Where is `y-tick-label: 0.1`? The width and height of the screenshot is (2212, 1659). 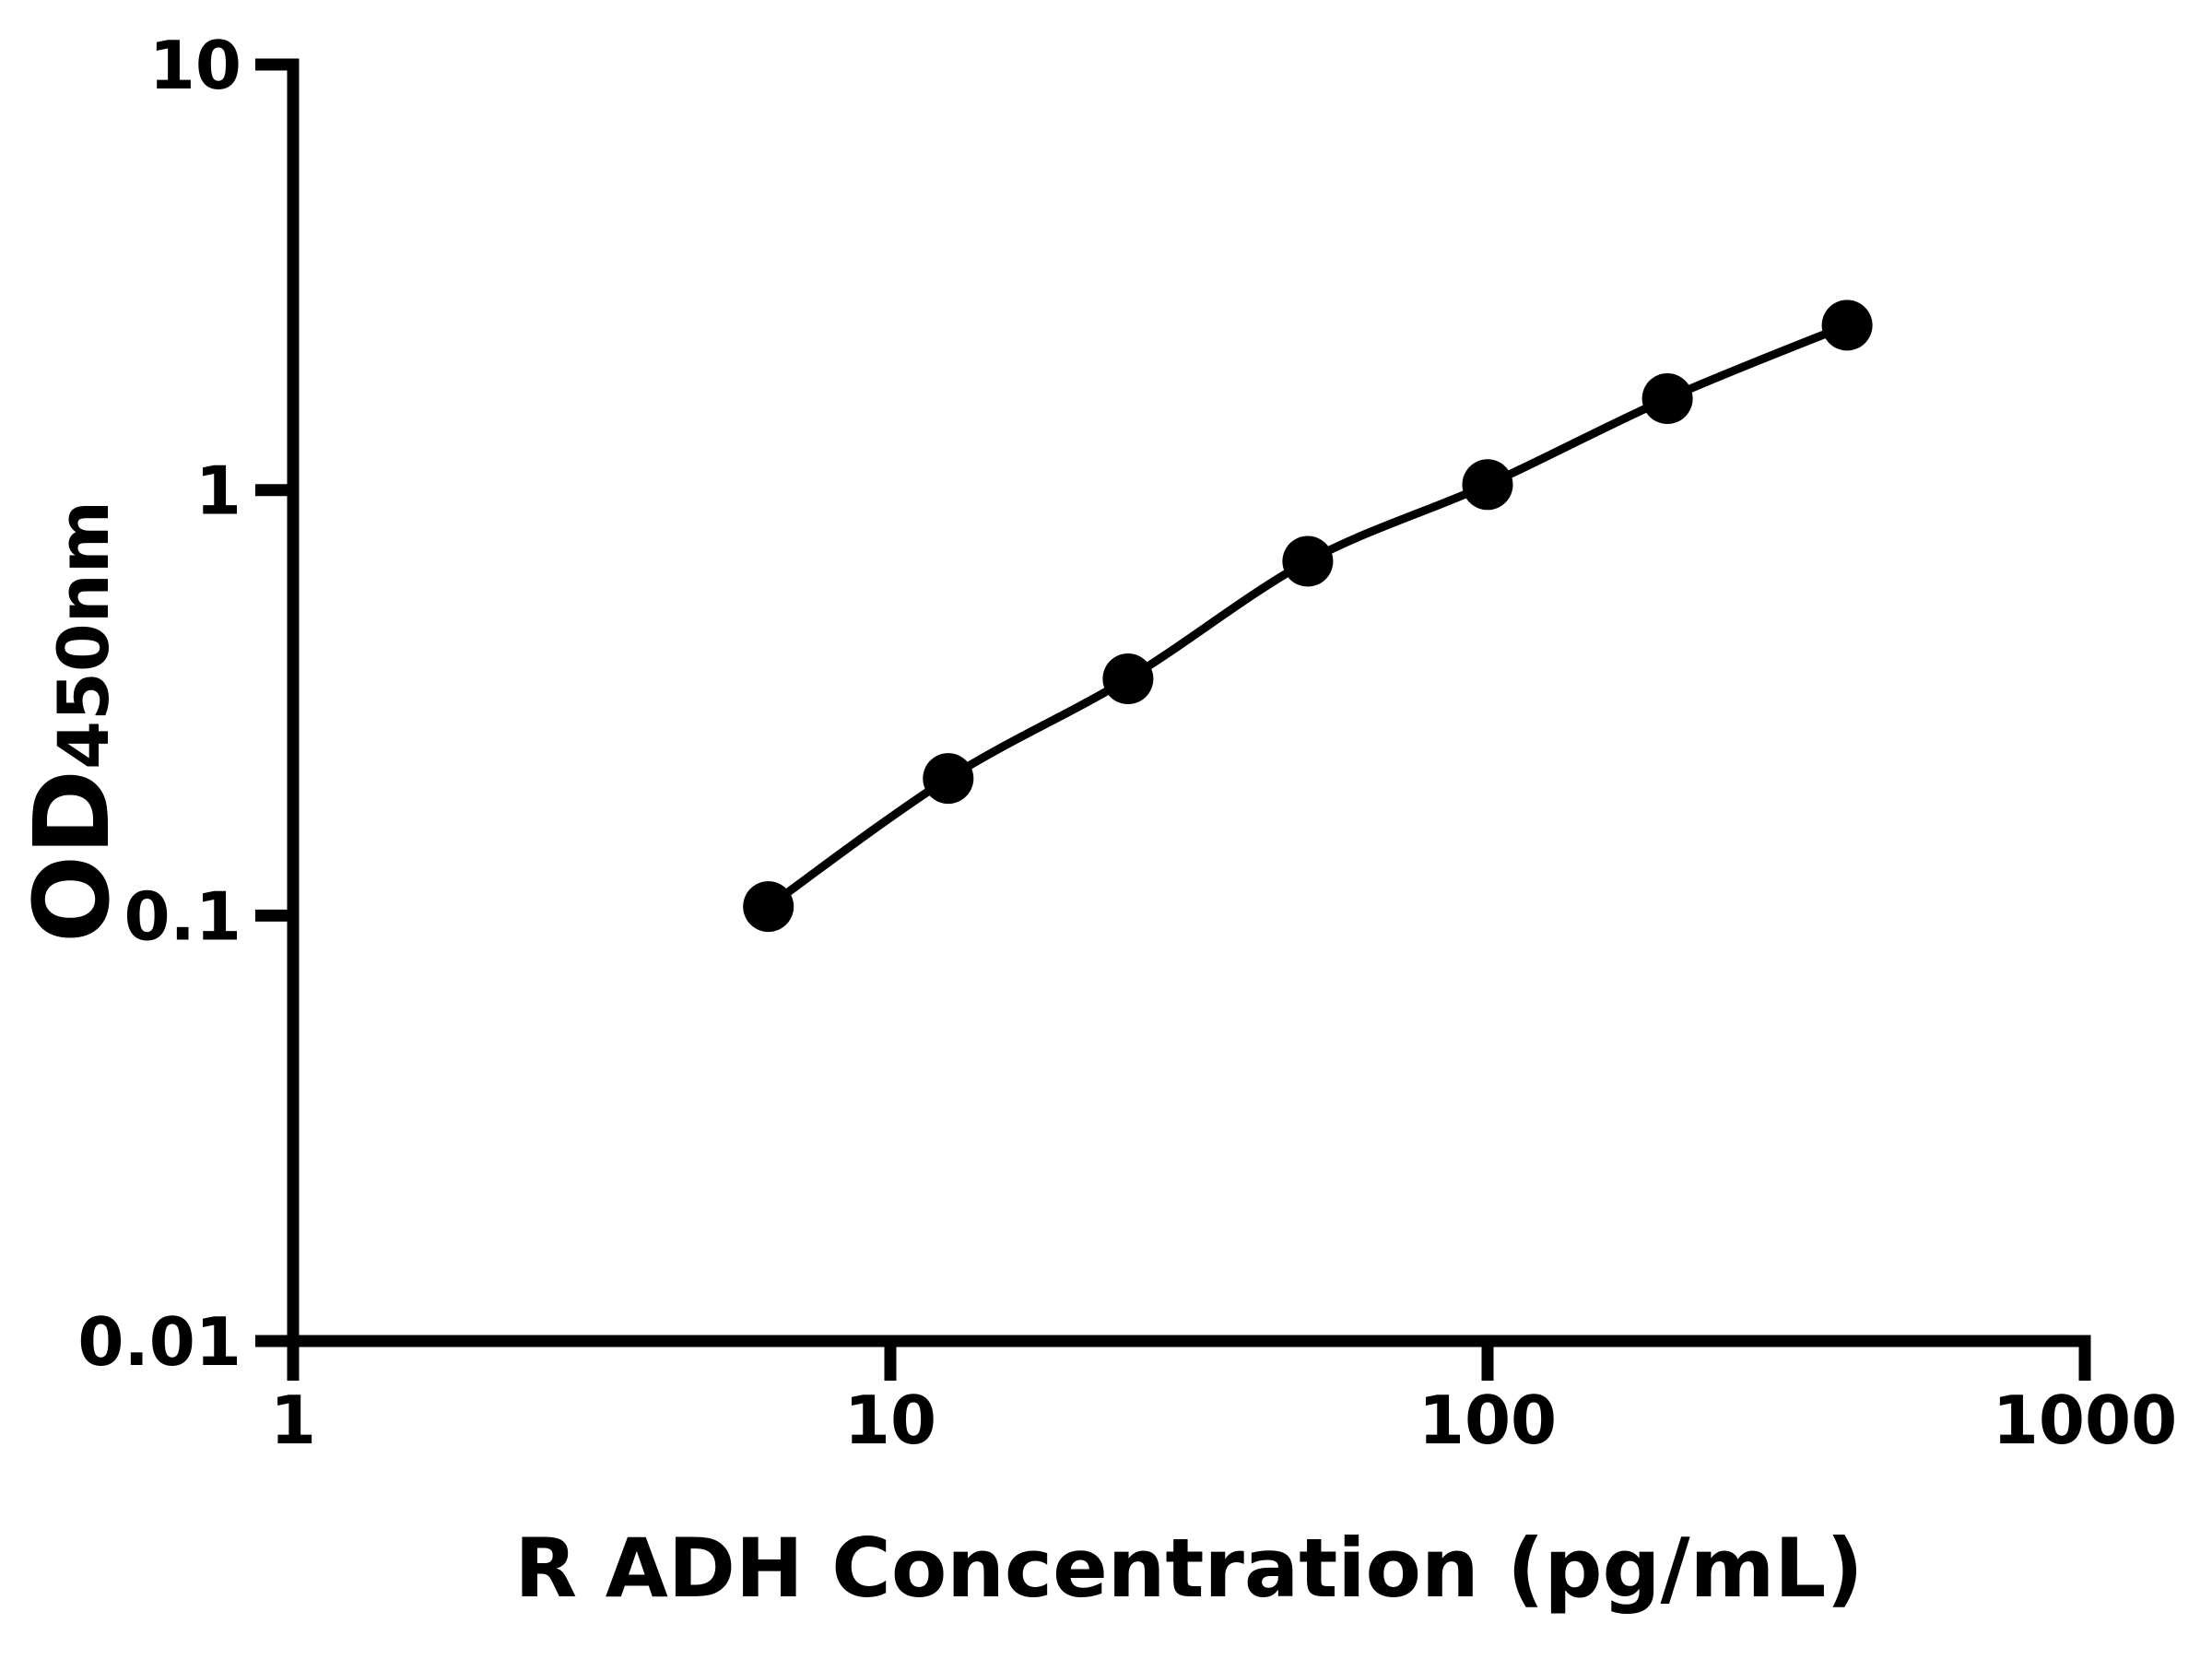 y-tick-label: 0.1 is located at coordinates (182, 916).